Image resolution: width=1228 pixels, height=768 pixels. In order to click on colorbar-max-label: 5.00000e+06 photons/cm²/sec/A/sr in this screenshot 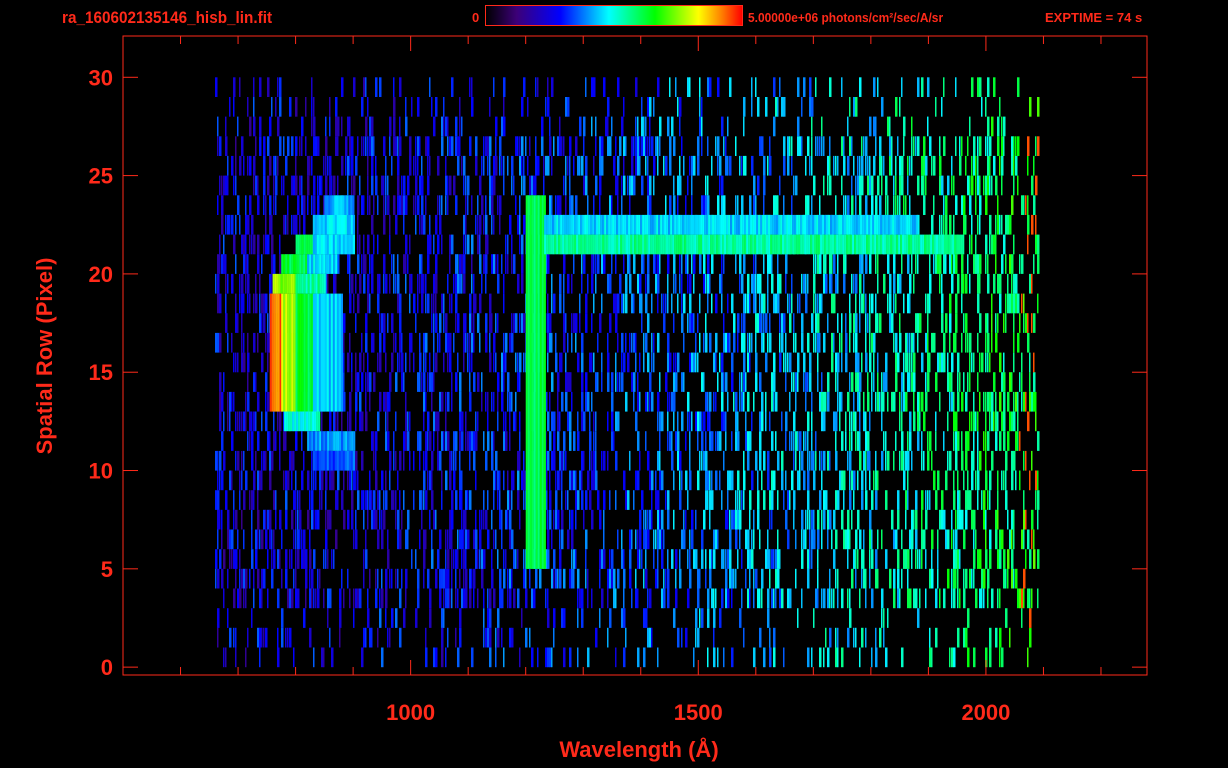, I will do `click(846, 17)`.